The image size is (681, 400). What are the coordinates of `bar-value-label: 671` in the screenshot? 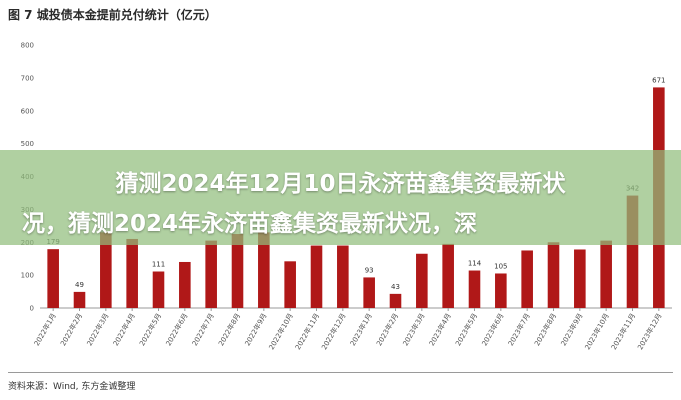 It's located at (658, 80).